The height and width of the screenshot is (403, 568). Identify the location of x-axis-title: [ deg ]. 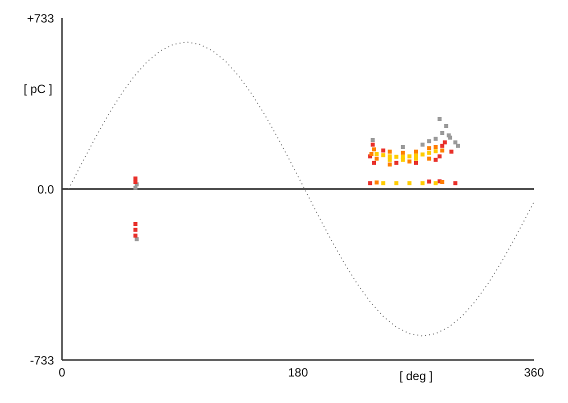
(416, 376).